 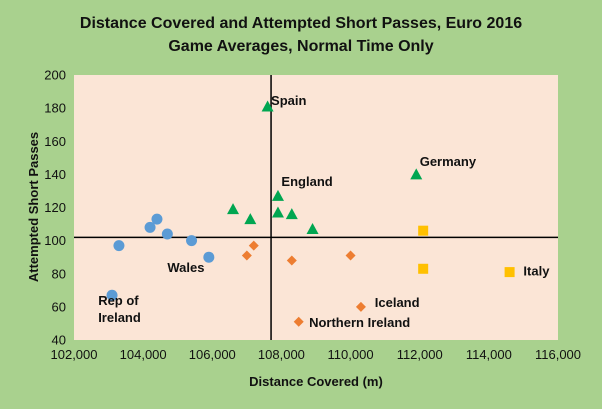 I want to click on x-tick-label: 104,000, so click(x=143, y=354).